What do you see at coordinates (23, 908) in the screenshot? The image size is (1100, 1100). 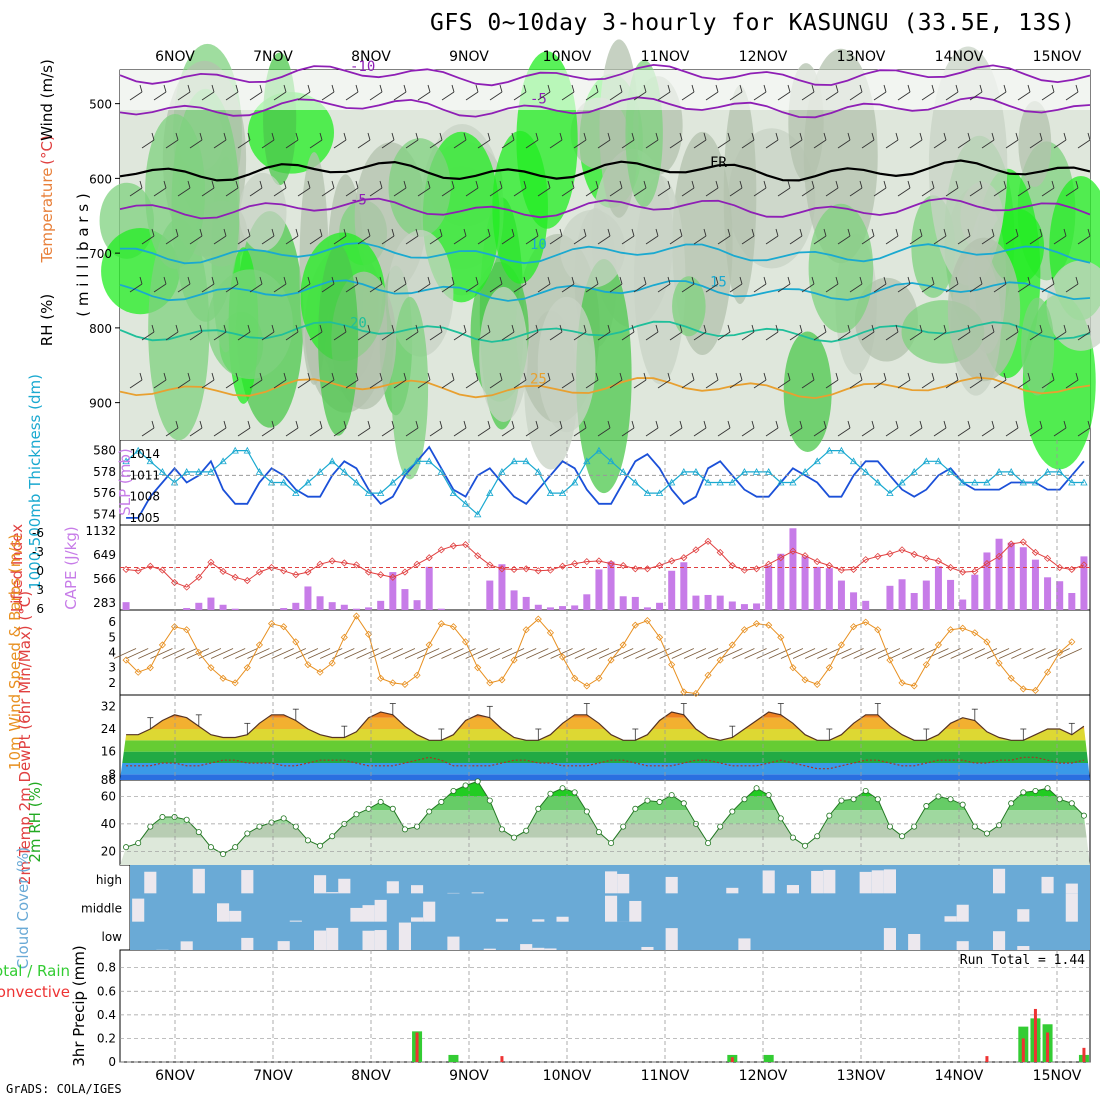 I see `cloud-ylabel: Cloud Cover (%)` at bounding box center [23, 908].